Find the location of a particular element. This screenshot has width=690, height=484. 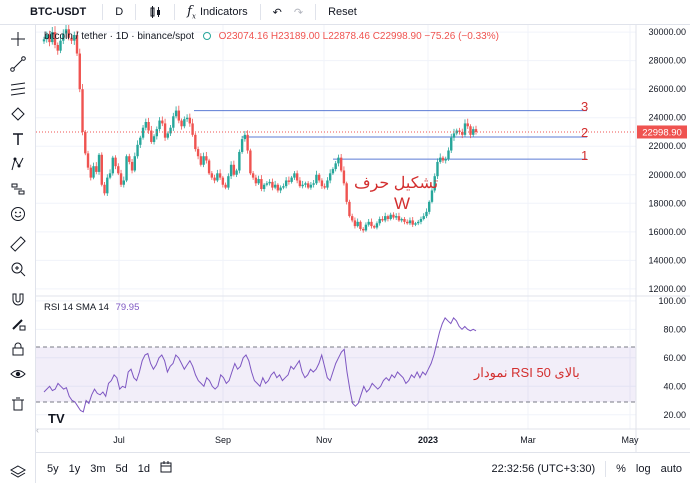

redo-button: ↷ is located at coordinates (298, 12).